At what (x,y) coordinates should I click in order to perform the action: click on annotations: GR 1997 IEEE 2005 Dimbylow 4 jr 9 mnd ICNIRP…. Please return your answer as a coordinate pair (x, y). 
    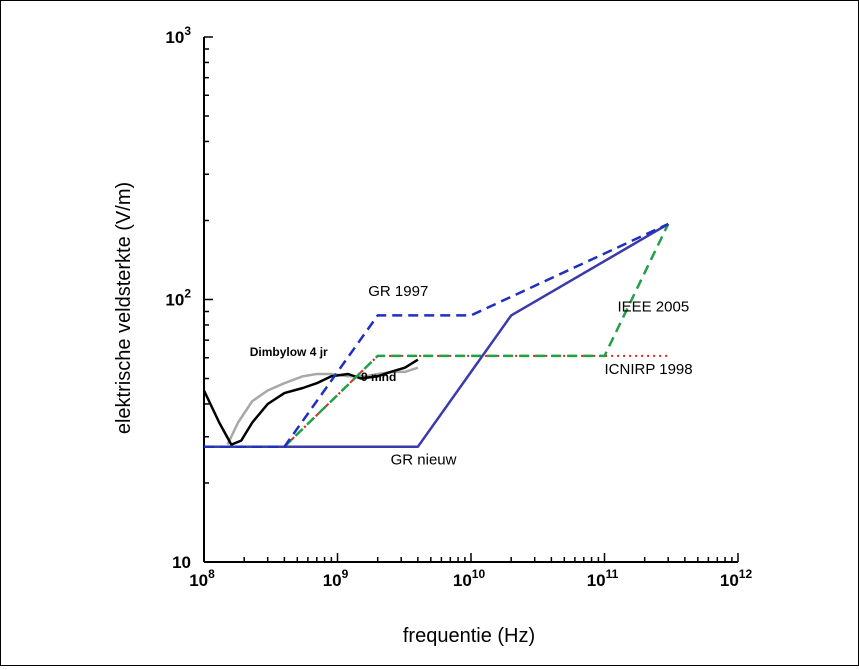
    Looking at the image, I should click on (471, 375).